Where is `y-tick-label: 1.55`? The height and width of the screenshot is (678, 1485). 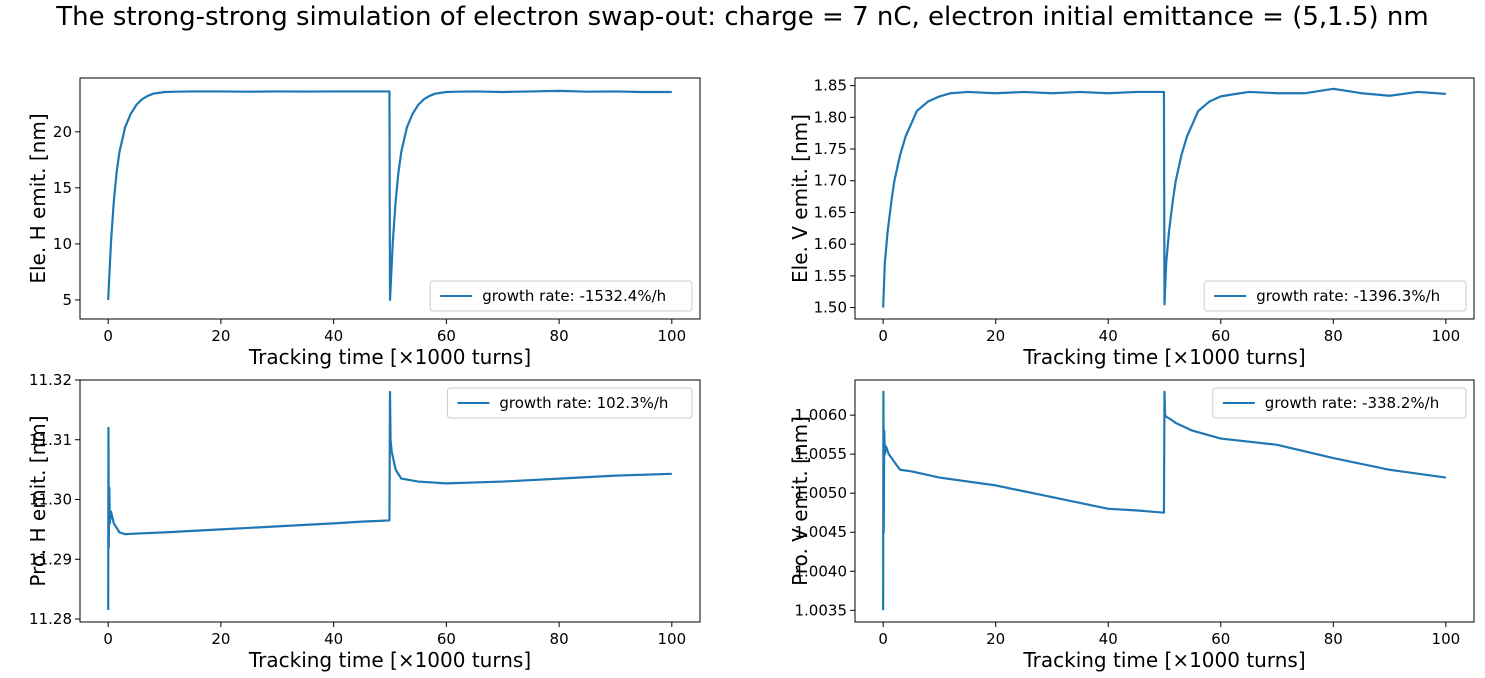 y-tick-label: 1.55 is located at coordinates (830, 276).